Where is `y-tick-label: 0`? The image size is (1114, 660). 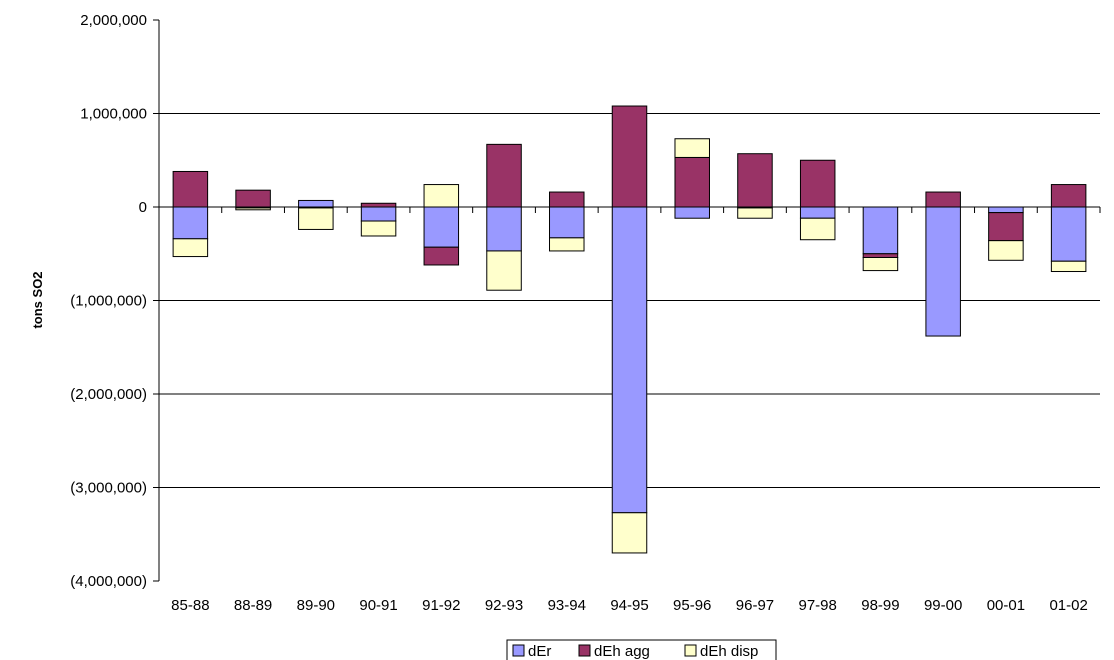
y-tick-label: 0 is located at coordinates (143, 207).